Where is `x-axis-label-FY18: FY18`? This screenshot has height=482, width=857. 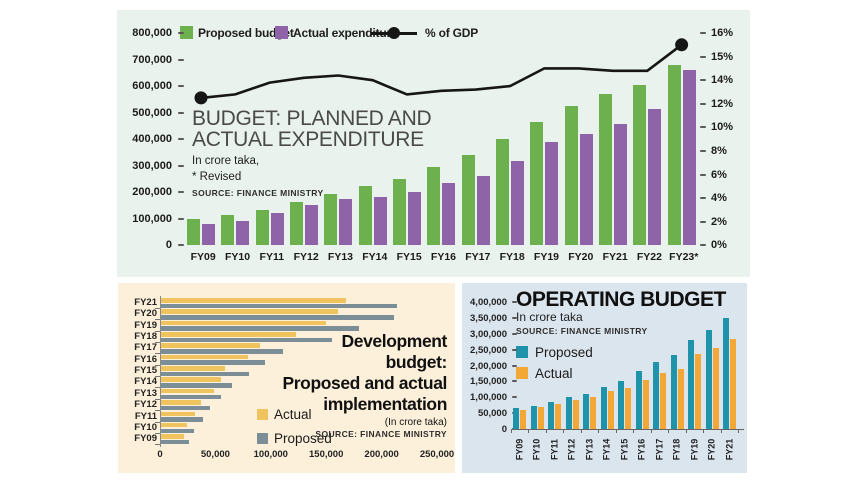 x-axis-label-FY18: FY18 is located at coordinates (512, 257).